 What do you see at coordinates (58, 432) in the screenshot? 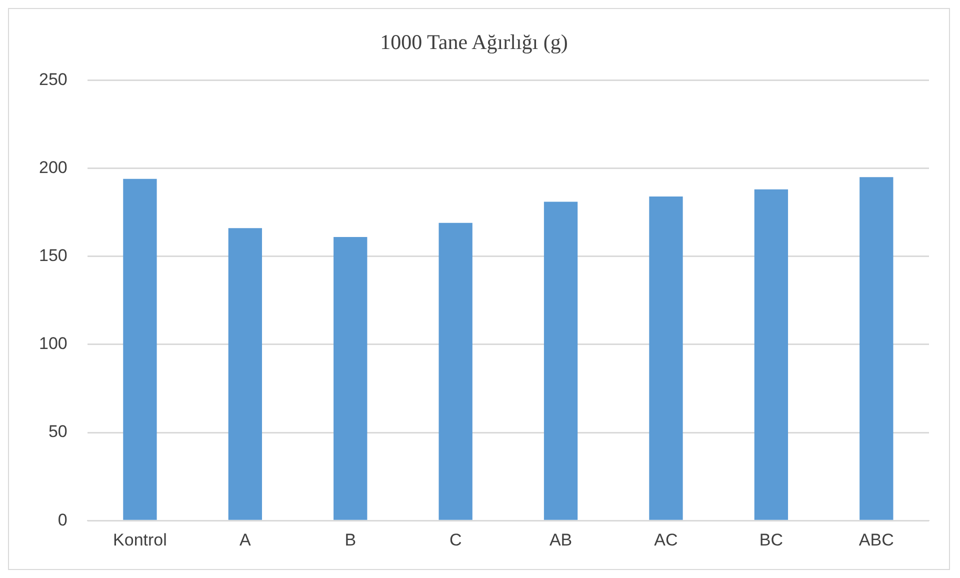
I see `y-tick-label: 50` at bounding box center [58, 432].